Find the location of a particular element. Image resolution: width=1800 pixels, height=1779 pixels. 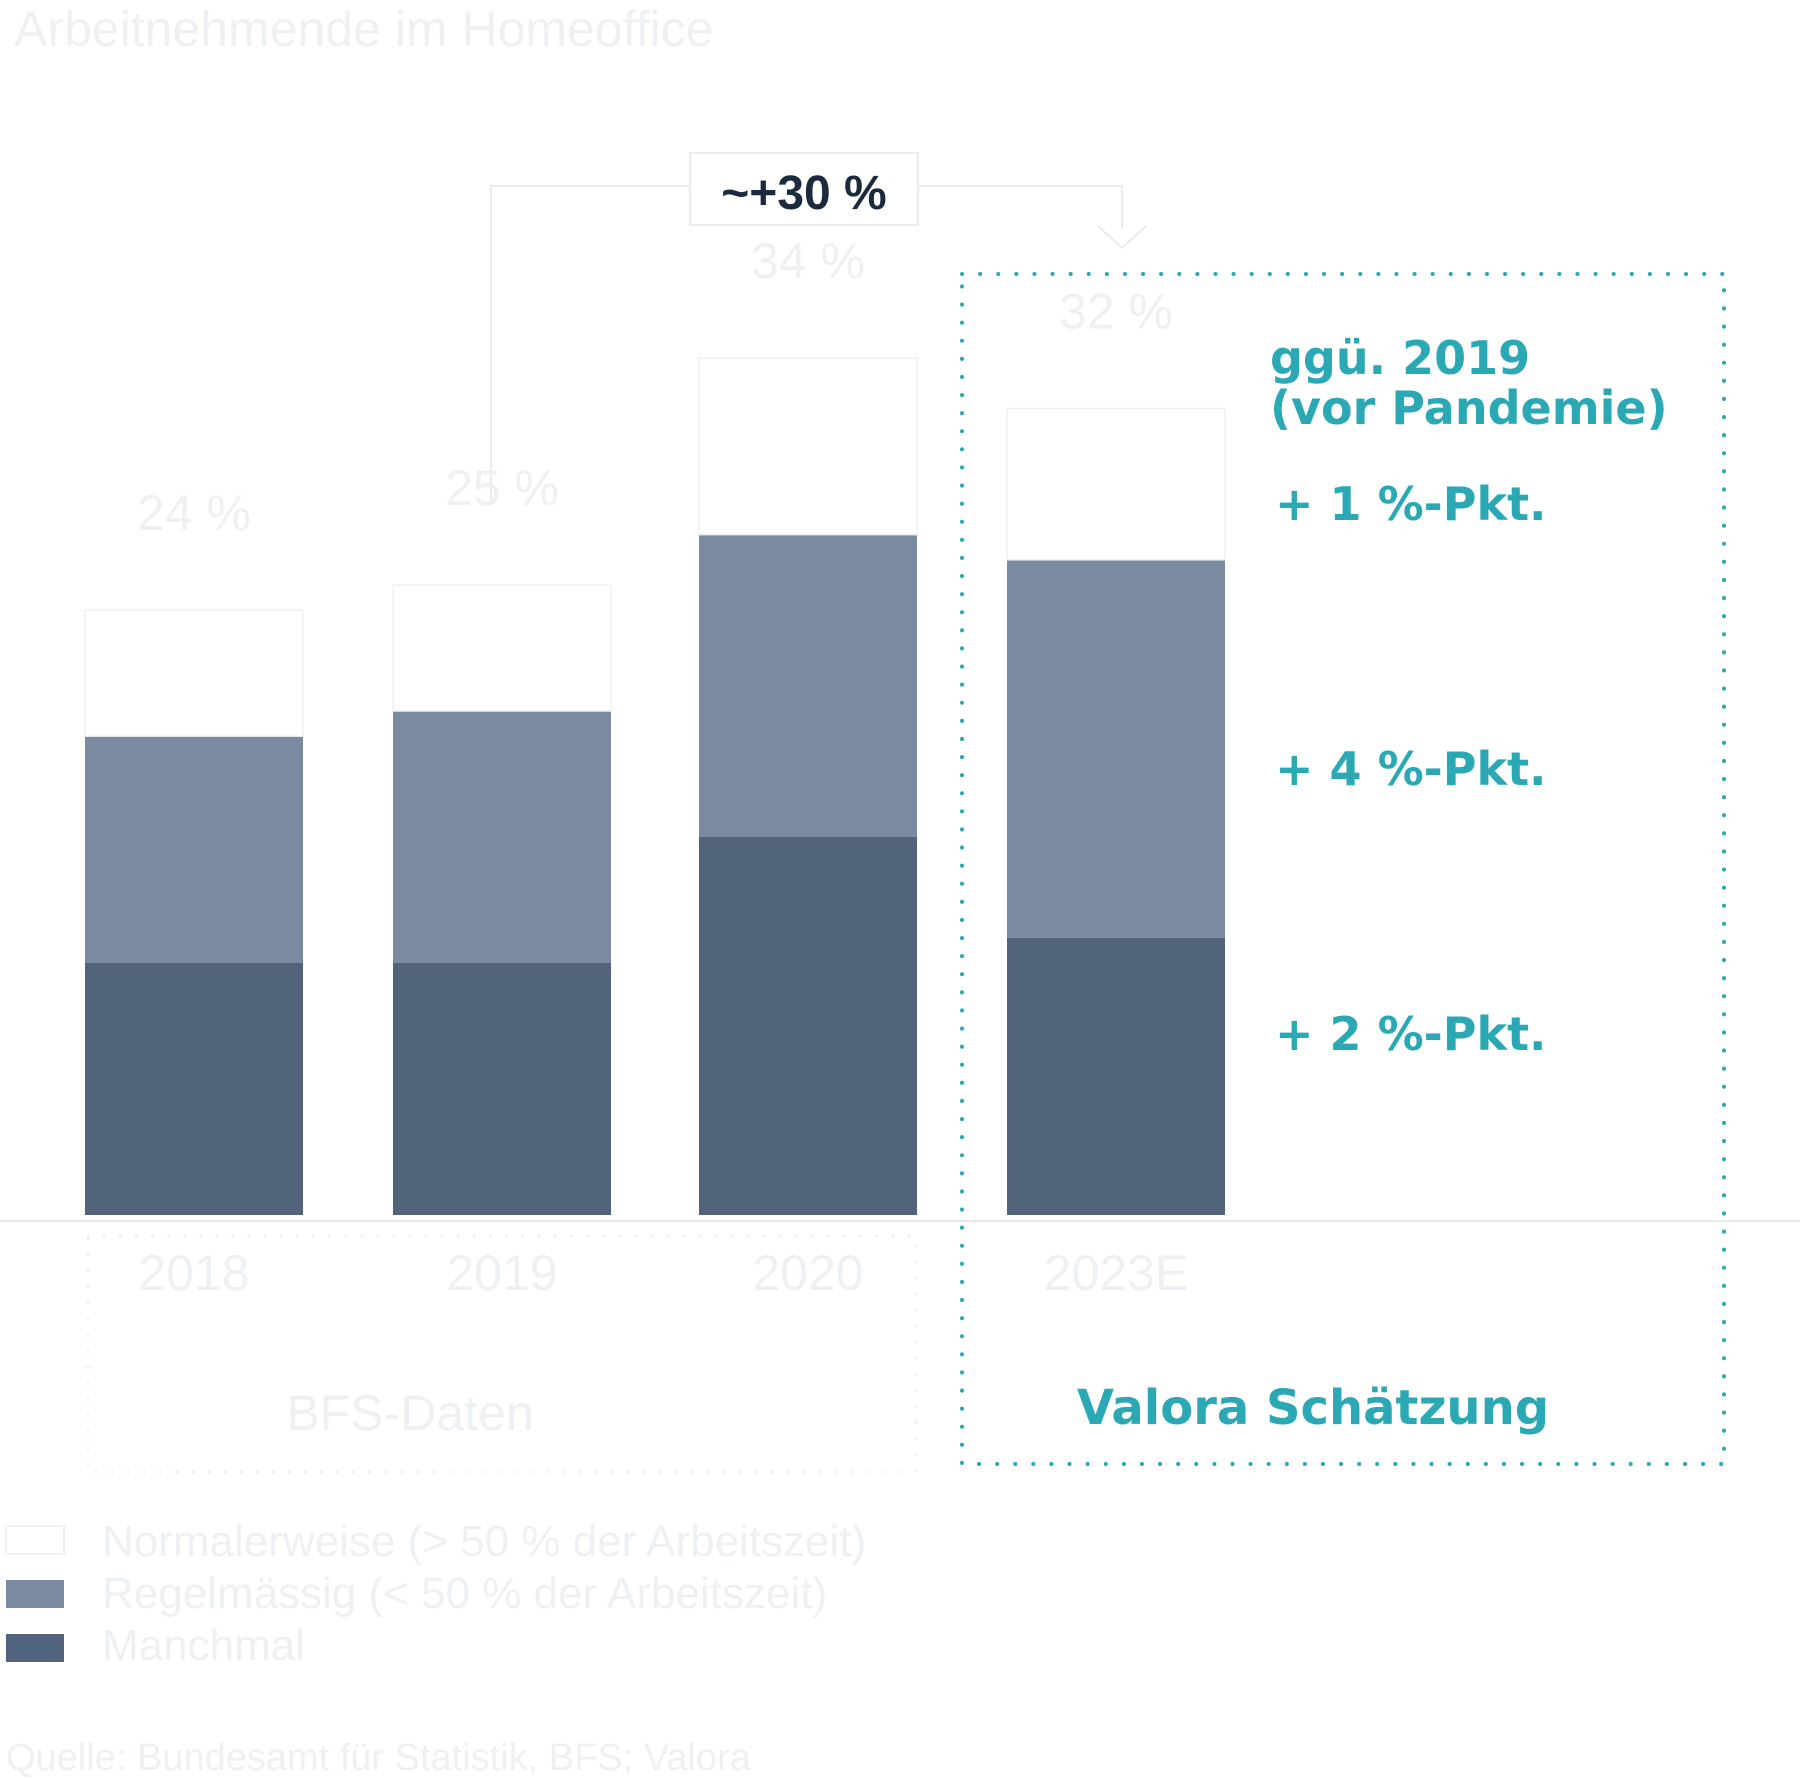

category-label-2018: 2018 is located at coordinates (193, 1273).